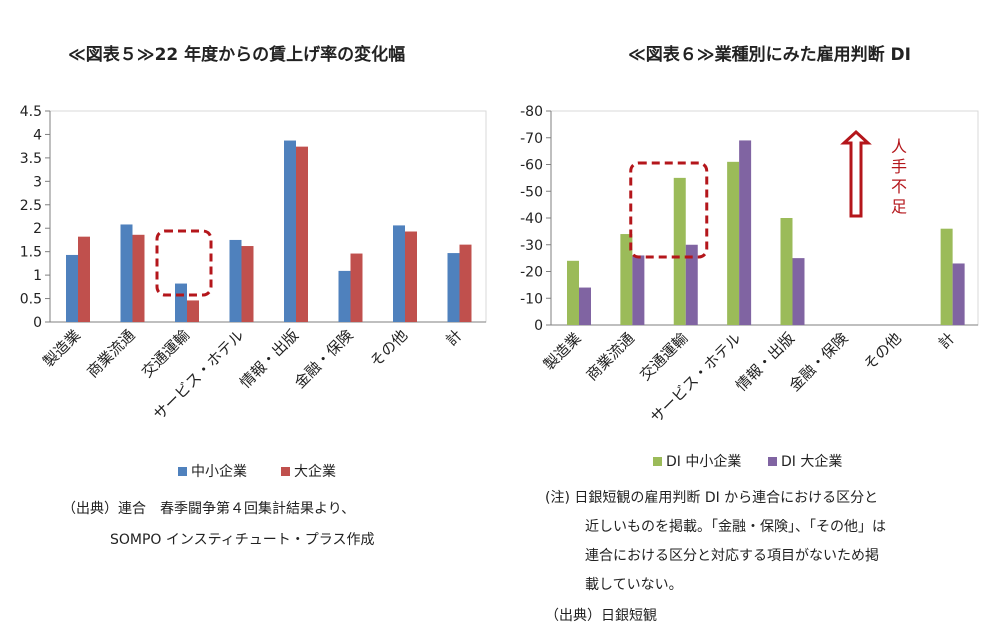 The width and height of the screenshot is (997, 636). I want to click on legend-label: 大企業, so click(315, 471).